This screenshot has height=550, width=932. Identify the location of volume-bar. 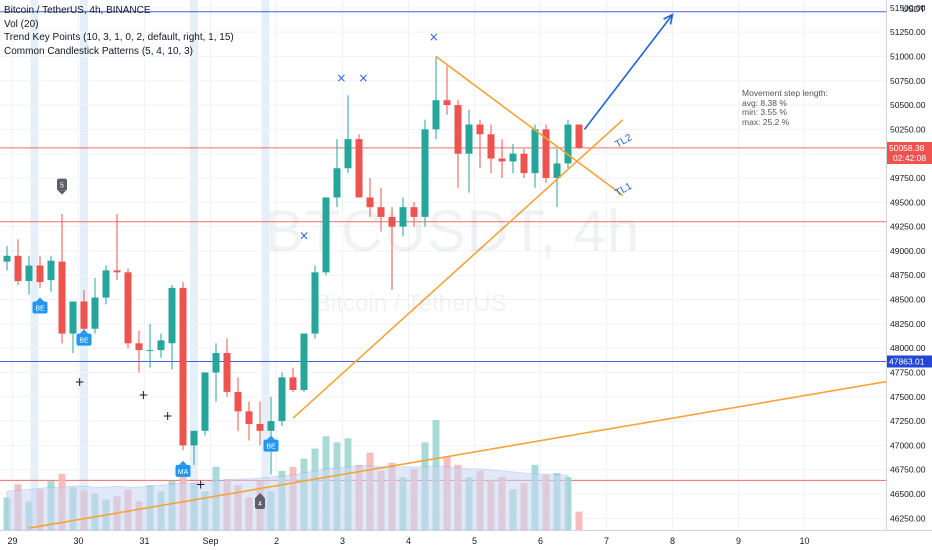
(579, 520).